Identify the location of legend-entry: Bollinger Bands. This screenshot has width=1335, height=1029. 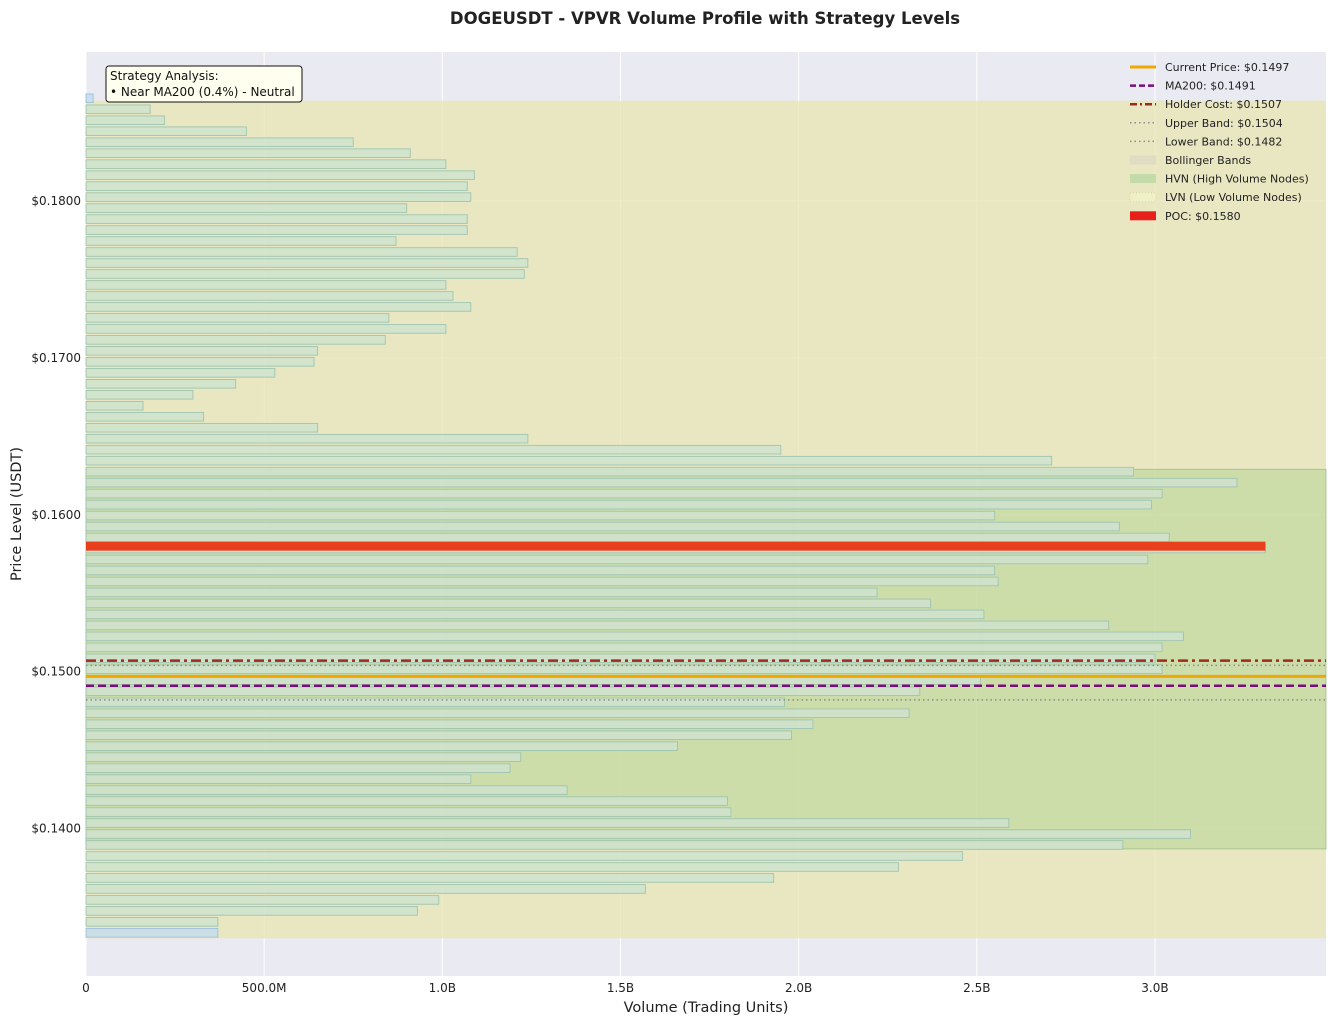
(1190, 160).